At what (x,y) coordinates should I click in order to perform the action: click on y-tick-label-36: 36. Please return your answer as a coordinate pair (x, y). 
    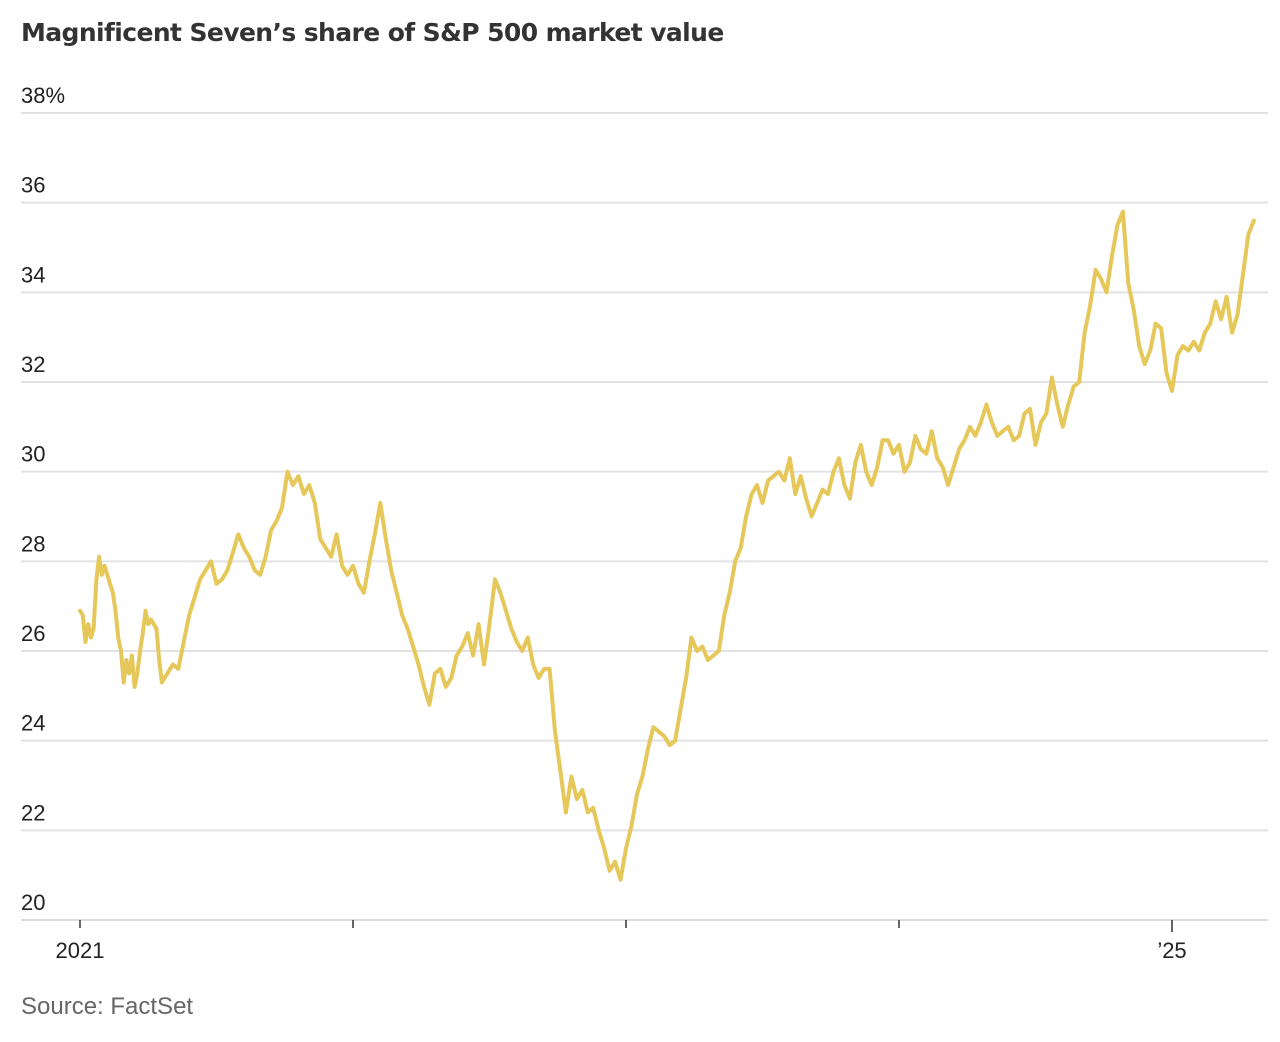
    Looking at the image, I should click on (33, 185).